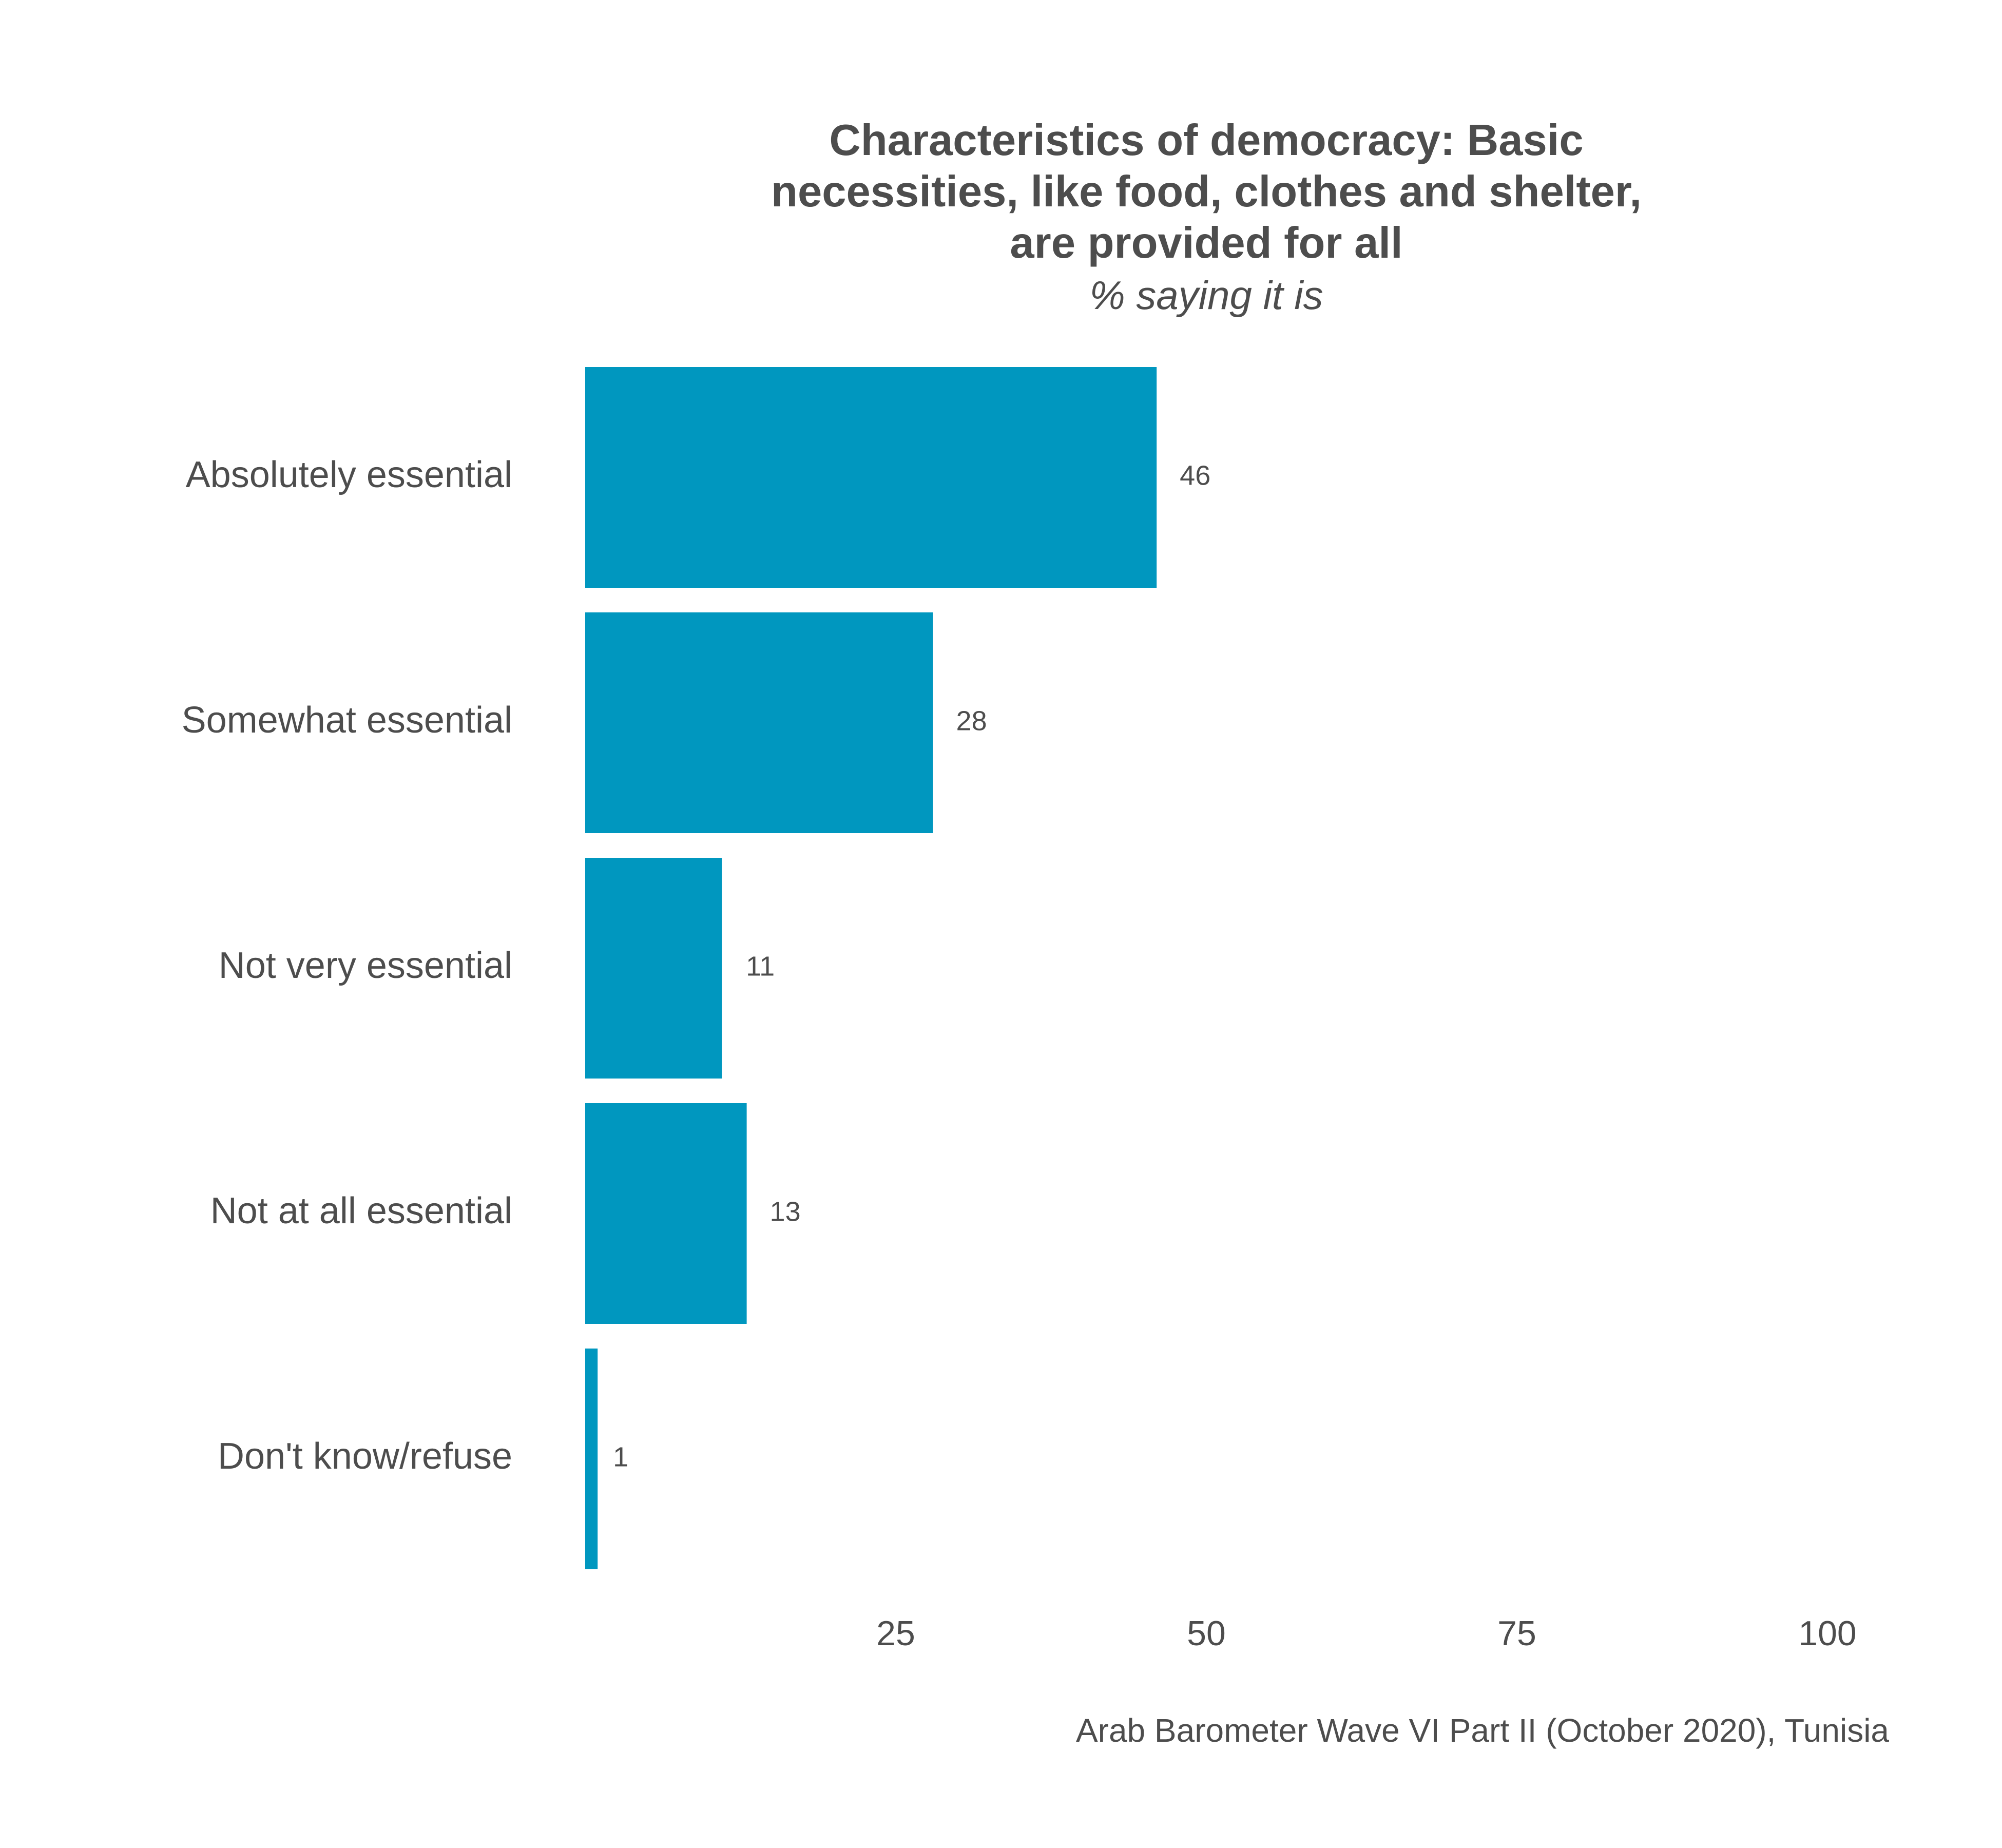 The height and width of the screenshot is (1848, 2002). I want to click on value-label-3: 13, so click(785, 1211).